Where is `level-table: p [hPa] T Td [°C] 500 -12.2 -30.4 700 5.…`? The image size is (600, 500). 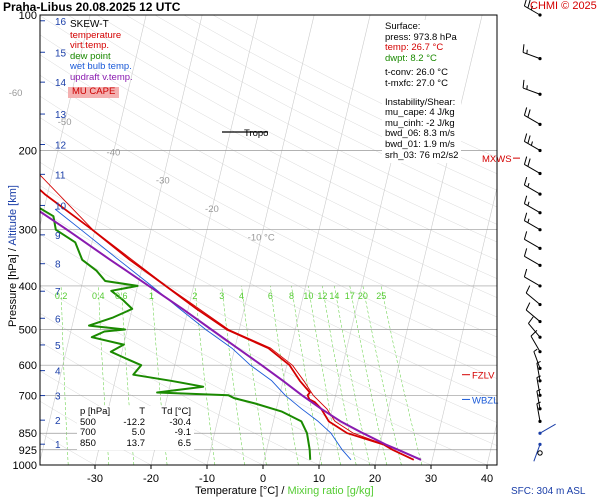 level-table: p [hPa] T Td [°C] 500 -12.2 -30.4 700 5.… is located at coordinates (135, 428).